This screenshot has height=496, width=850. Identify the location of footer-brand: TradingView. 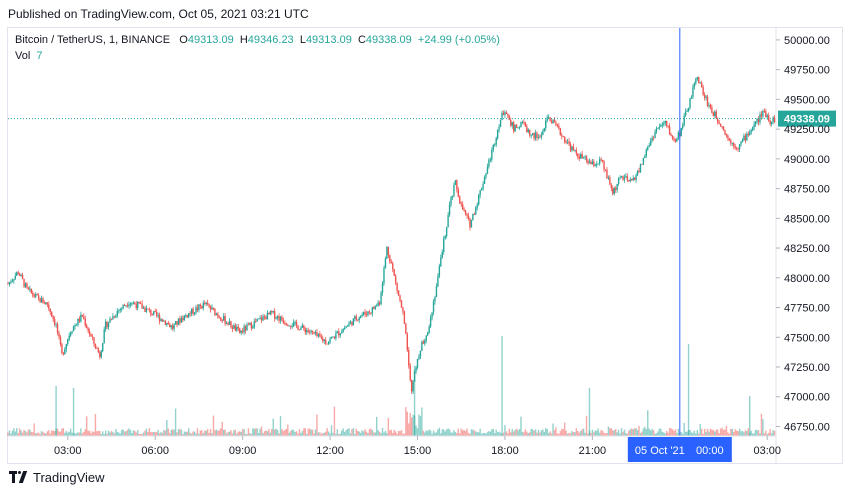
(57, 477).